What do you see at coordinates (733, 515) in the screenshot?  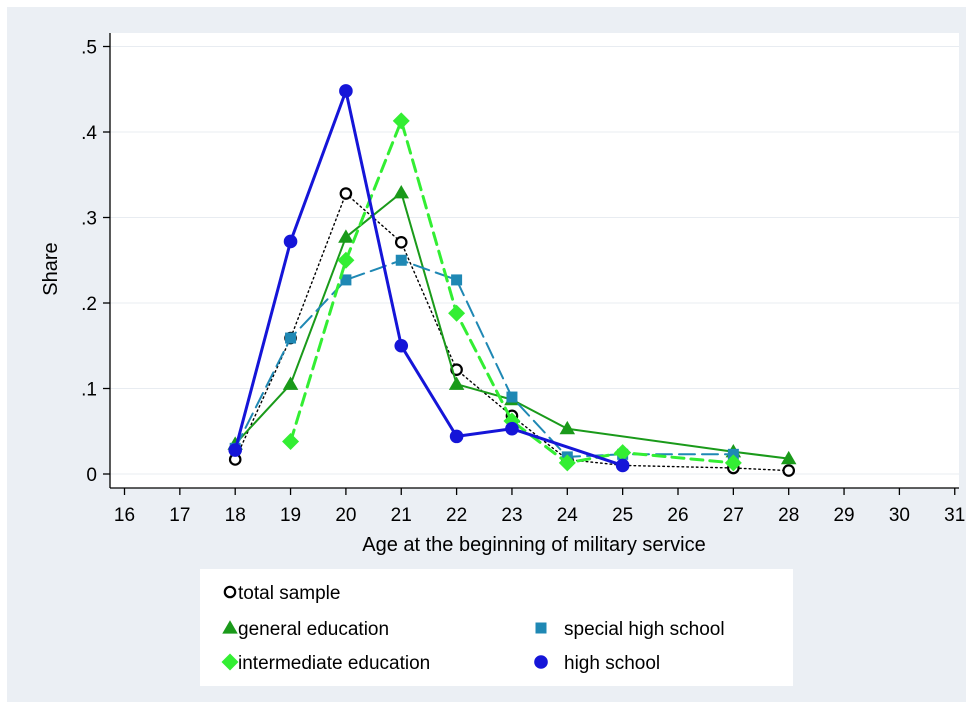 I see `x-tick-label: 27` at bounding box center [733, 515].